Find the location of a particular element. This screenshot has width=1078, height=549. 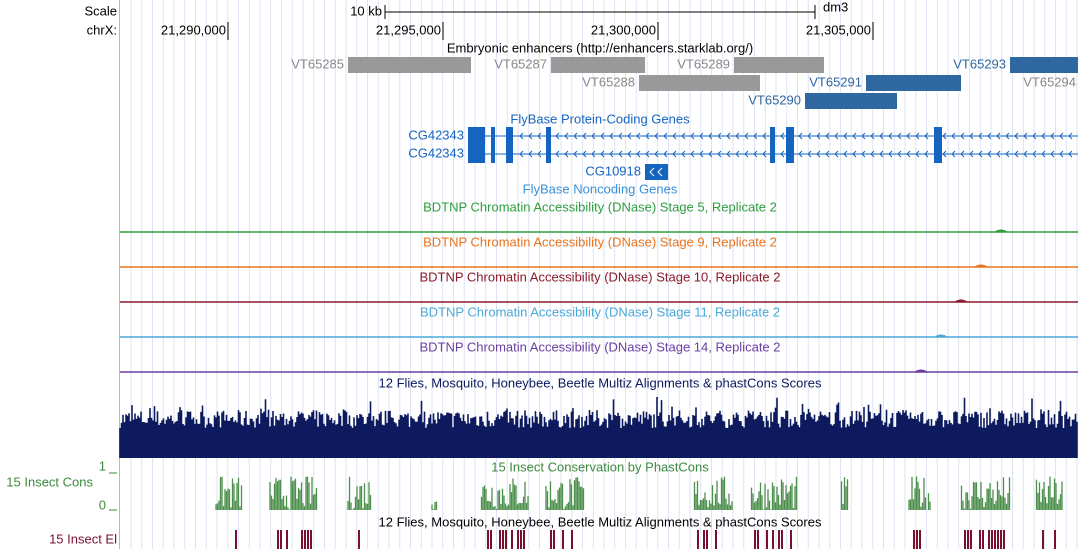

scale-label: Scale is located at coordinates (100, 10).